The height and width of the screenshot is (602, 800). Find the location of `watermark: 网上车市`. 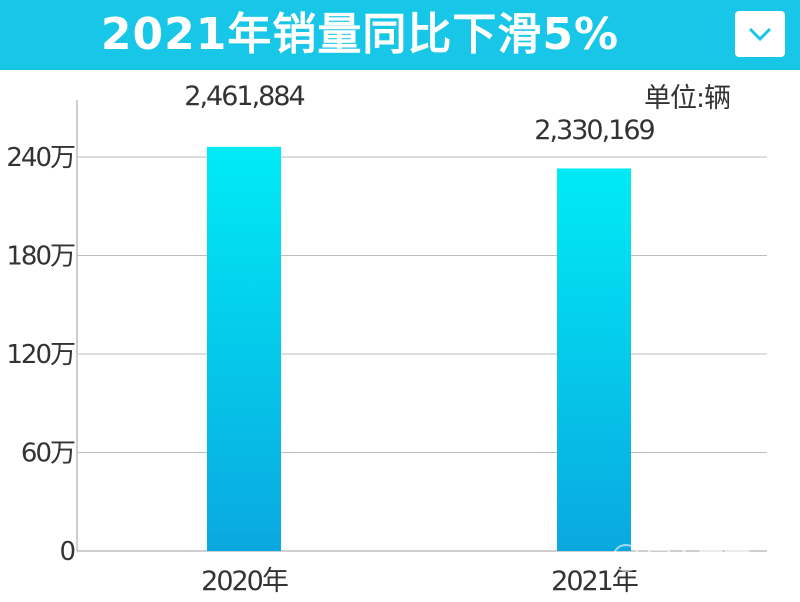

watermark: 网上车市 is located at coordinates (692, 558).